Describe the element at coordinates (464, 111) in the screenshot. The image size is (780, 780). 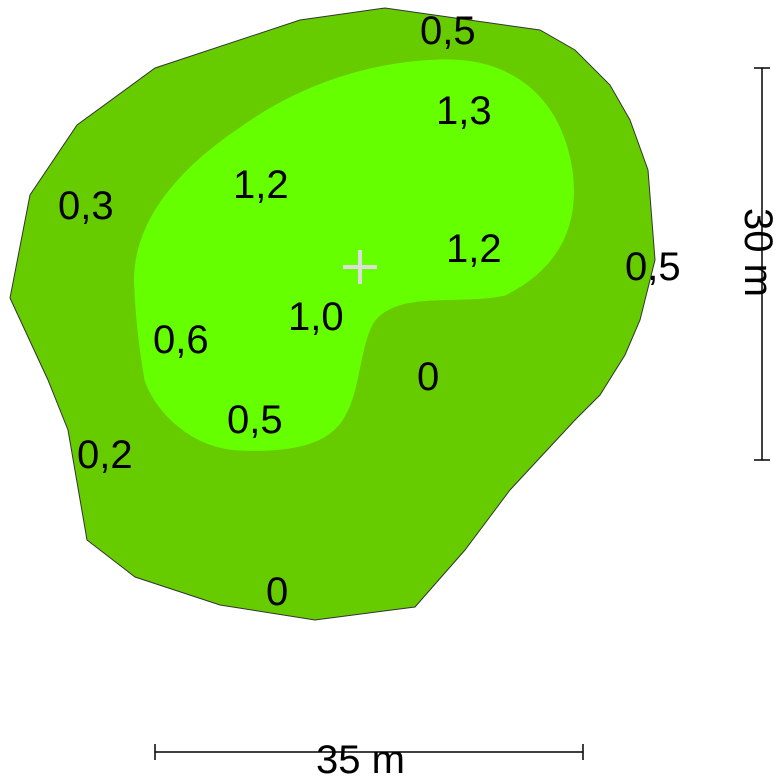
I see `depth-label: 1,3` at that location.